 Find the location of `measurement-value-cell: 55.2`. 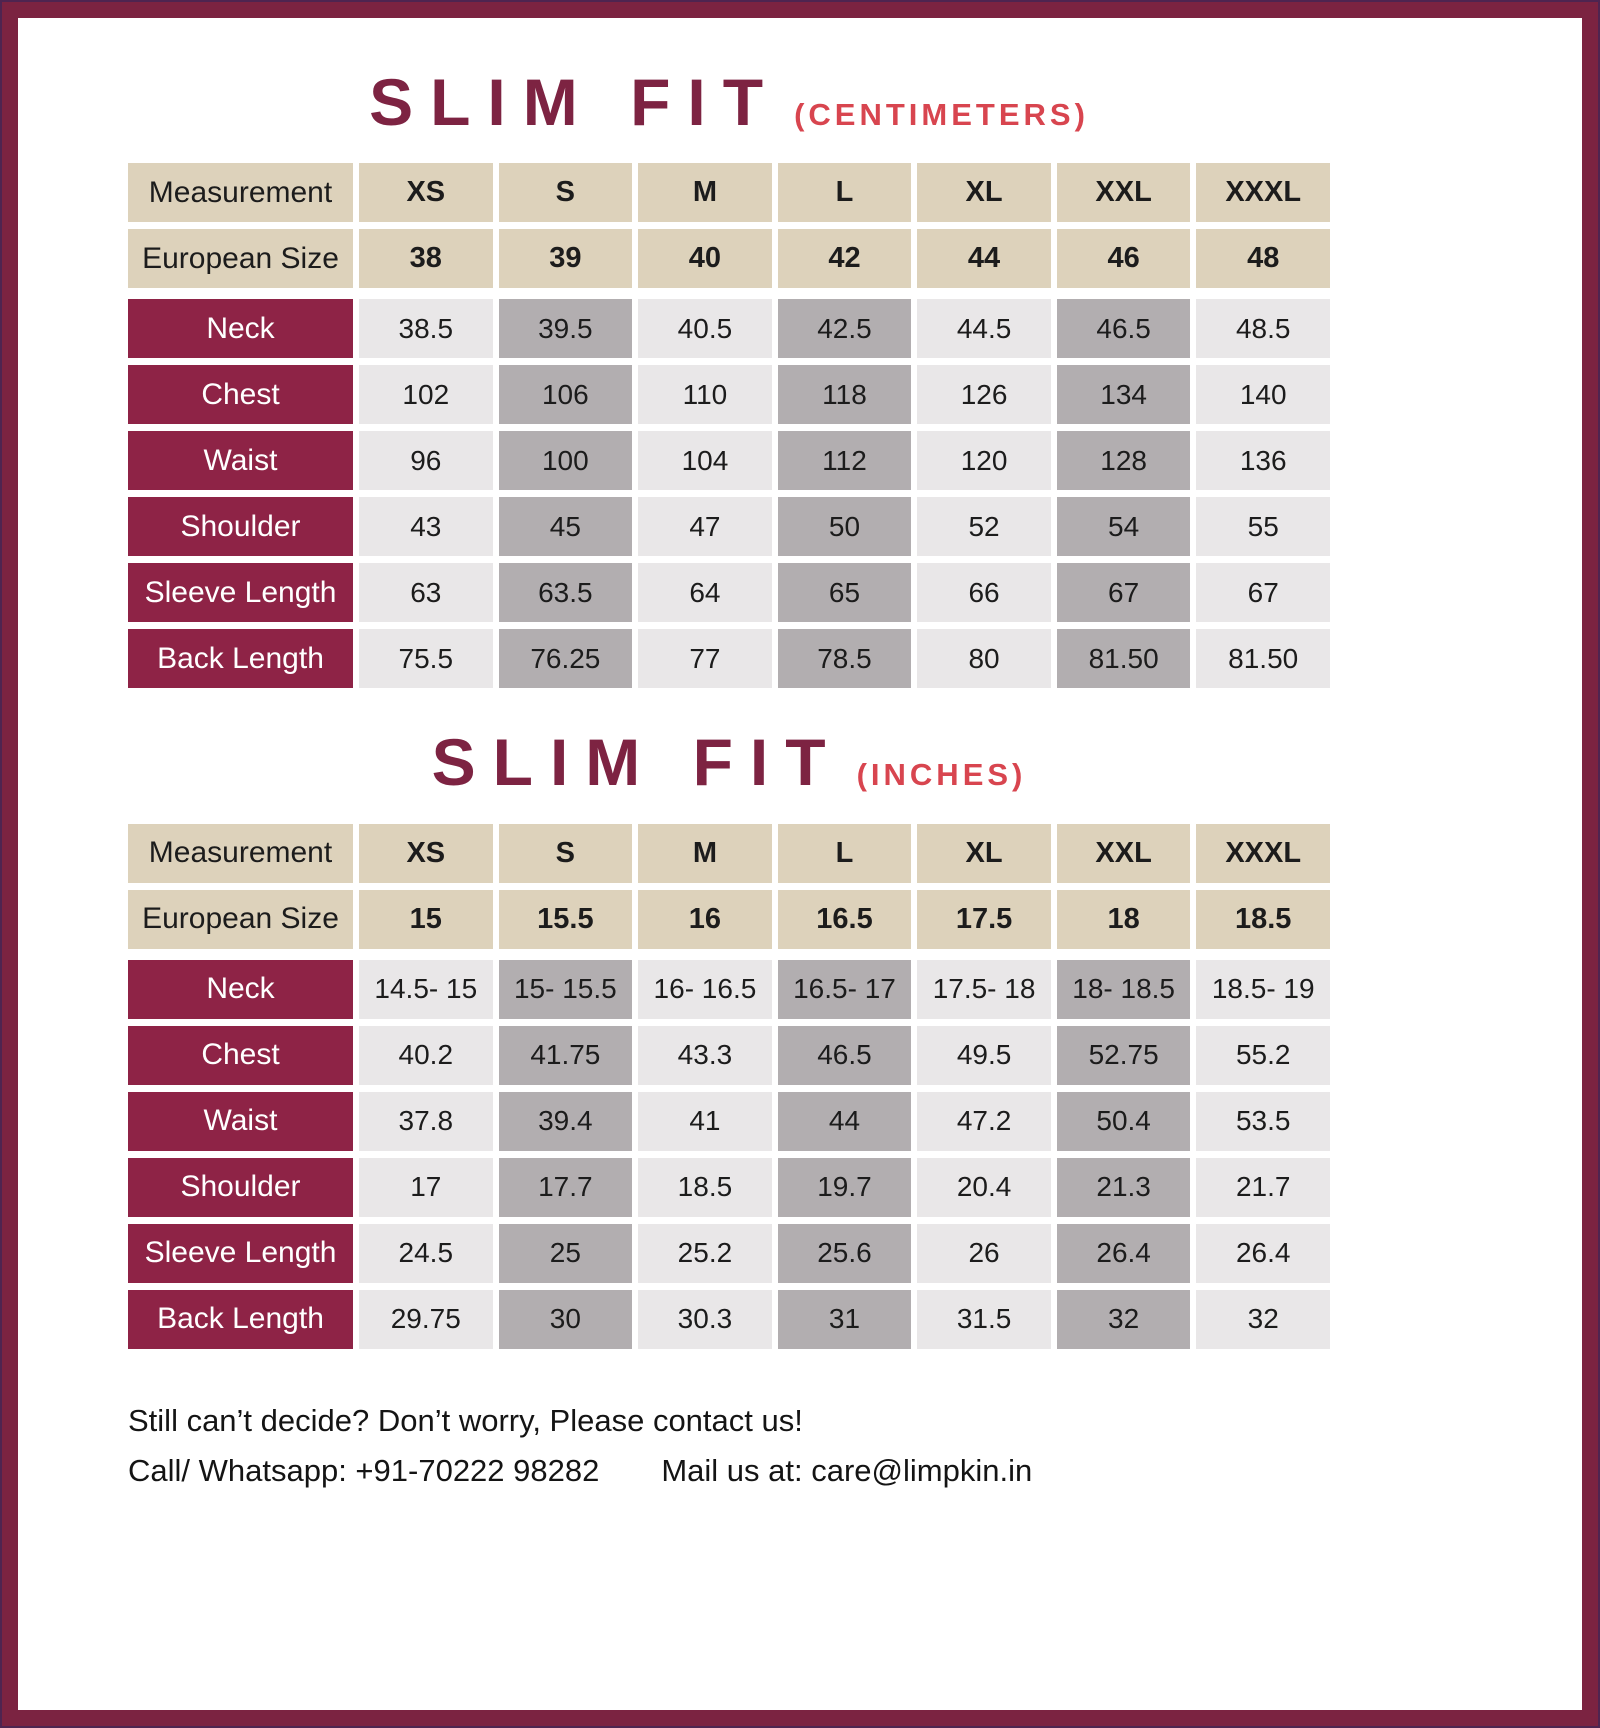

measurement-value-cell: 55.2 is located at coordinates (1263, 1055).